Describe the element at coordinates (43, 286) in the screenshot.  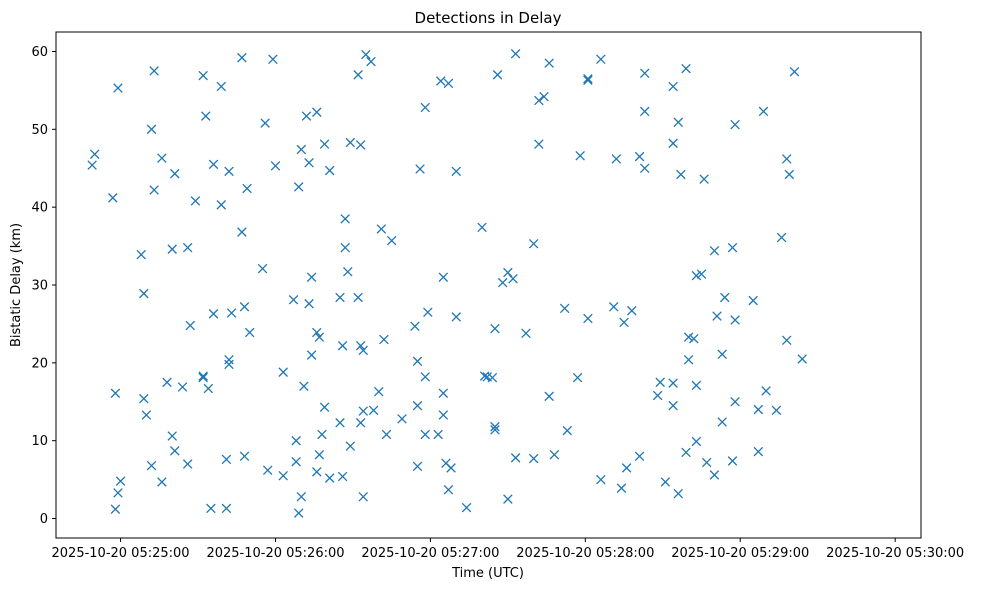
I see `y-axis: 0 10 20 30 40 50 60` at that location.